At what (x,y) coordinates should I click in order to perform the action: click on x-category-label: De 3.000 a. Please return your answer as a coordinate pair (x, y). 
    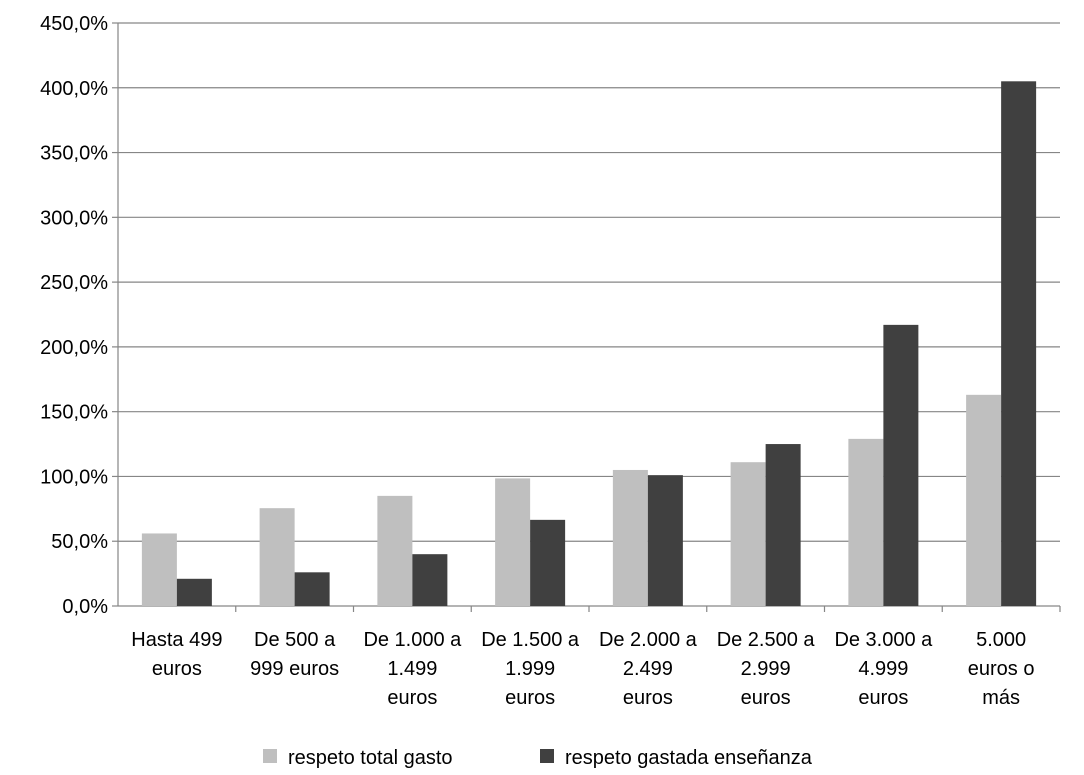
    Looking at the image, I should click on (883, 640).